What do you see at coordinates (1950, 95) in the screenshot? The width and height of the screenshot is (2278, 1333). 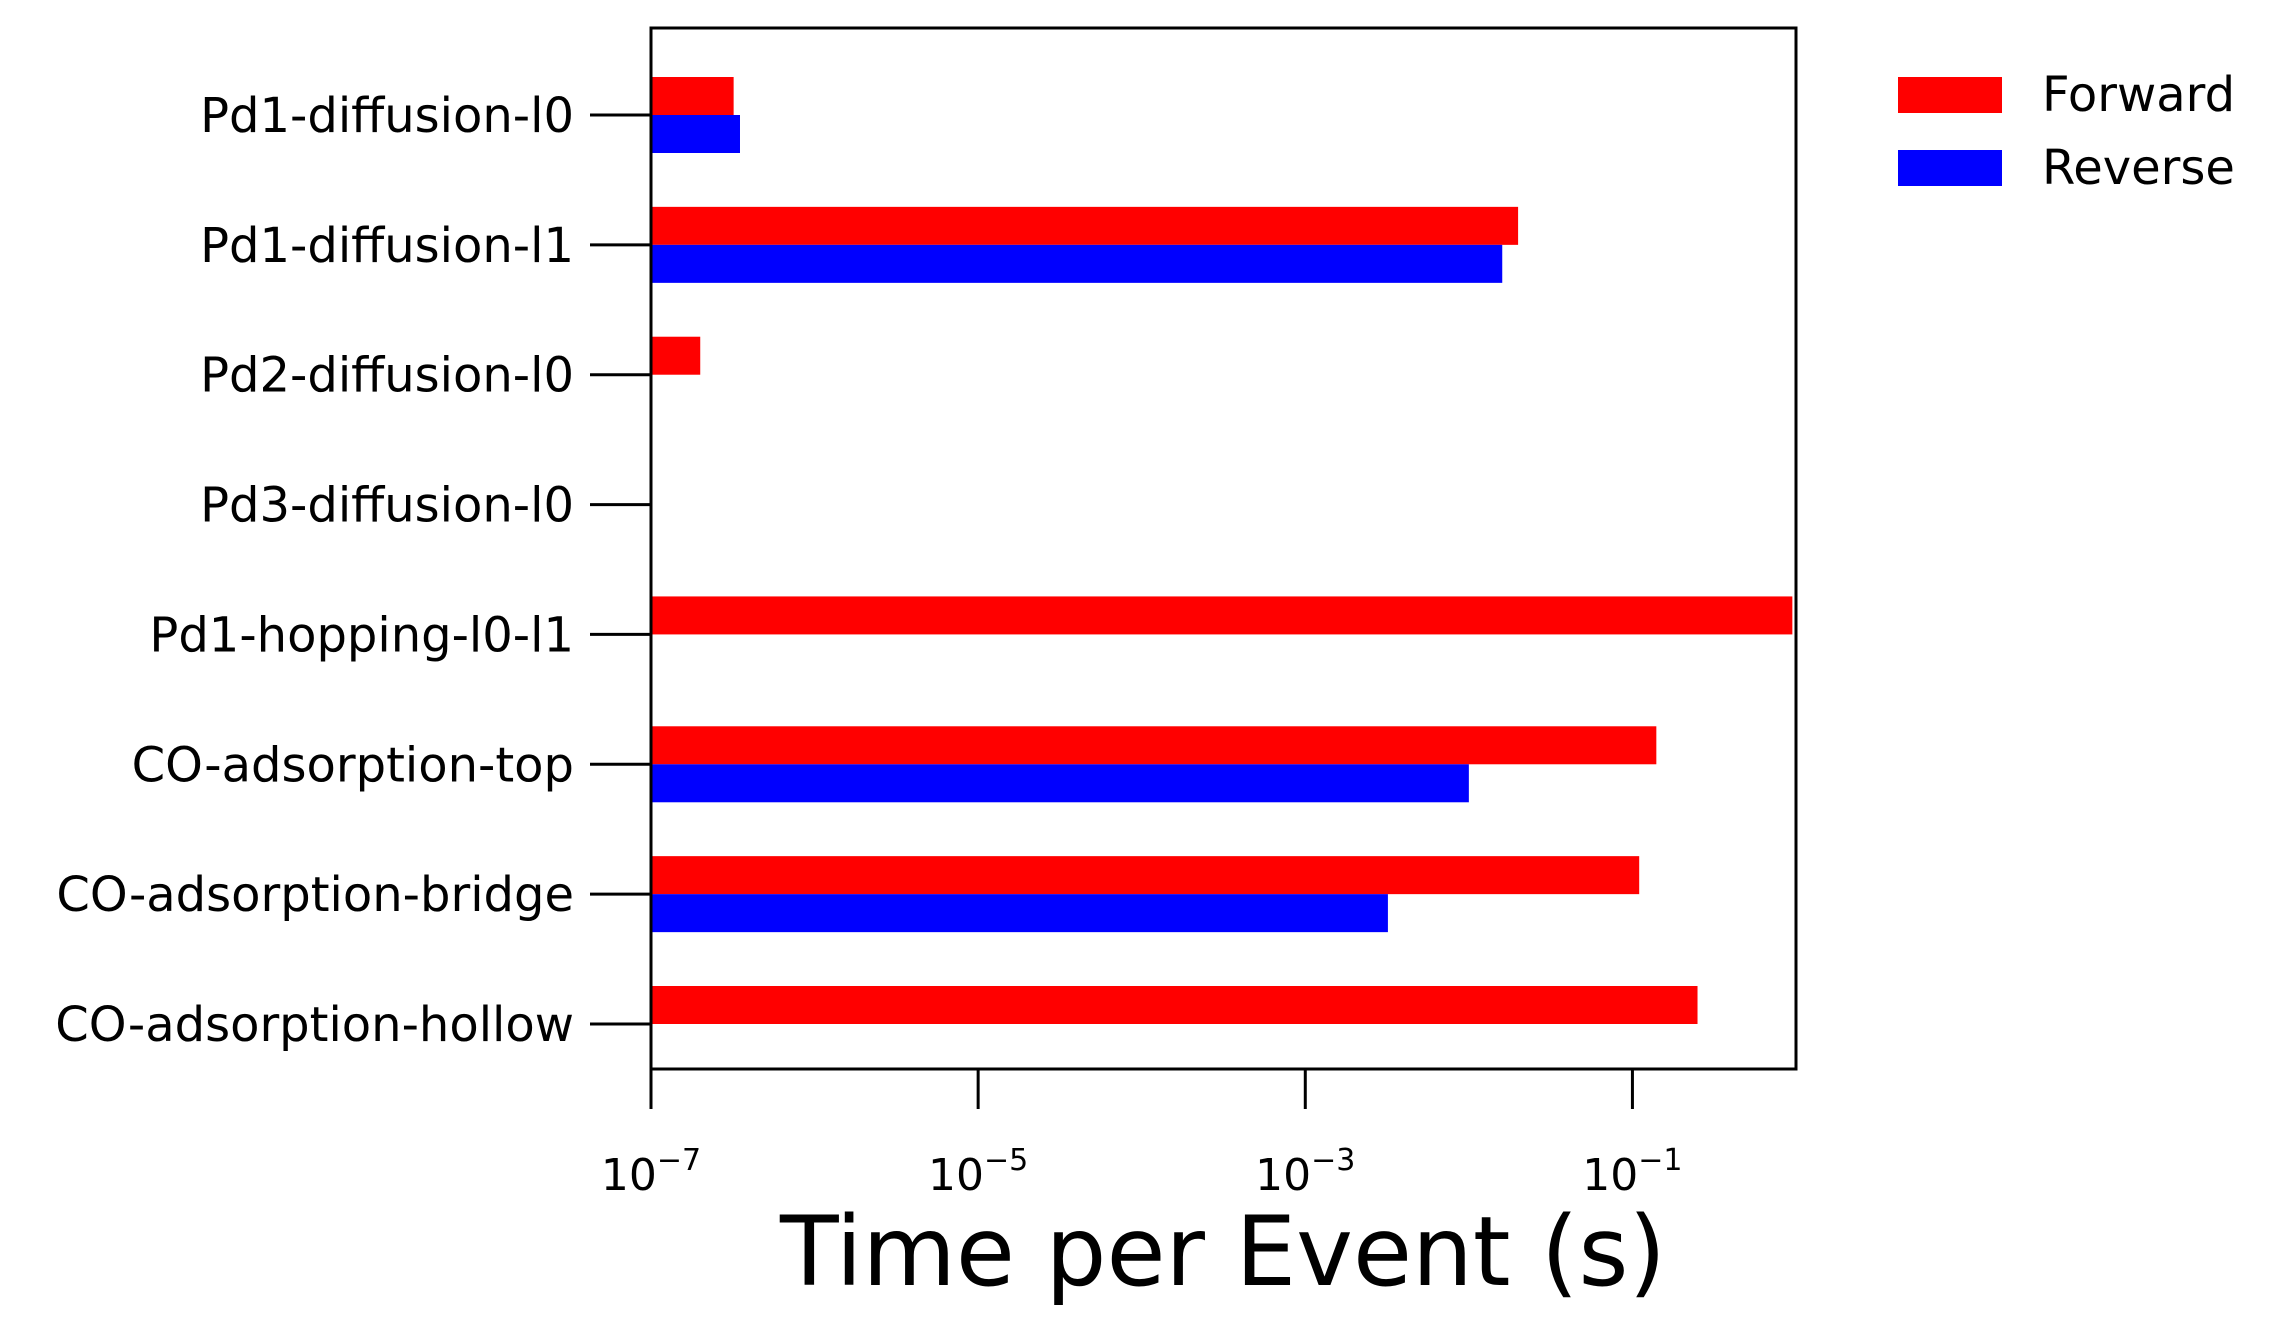 I see `legend-swatch-forward` at bounding box center [1950, 95].